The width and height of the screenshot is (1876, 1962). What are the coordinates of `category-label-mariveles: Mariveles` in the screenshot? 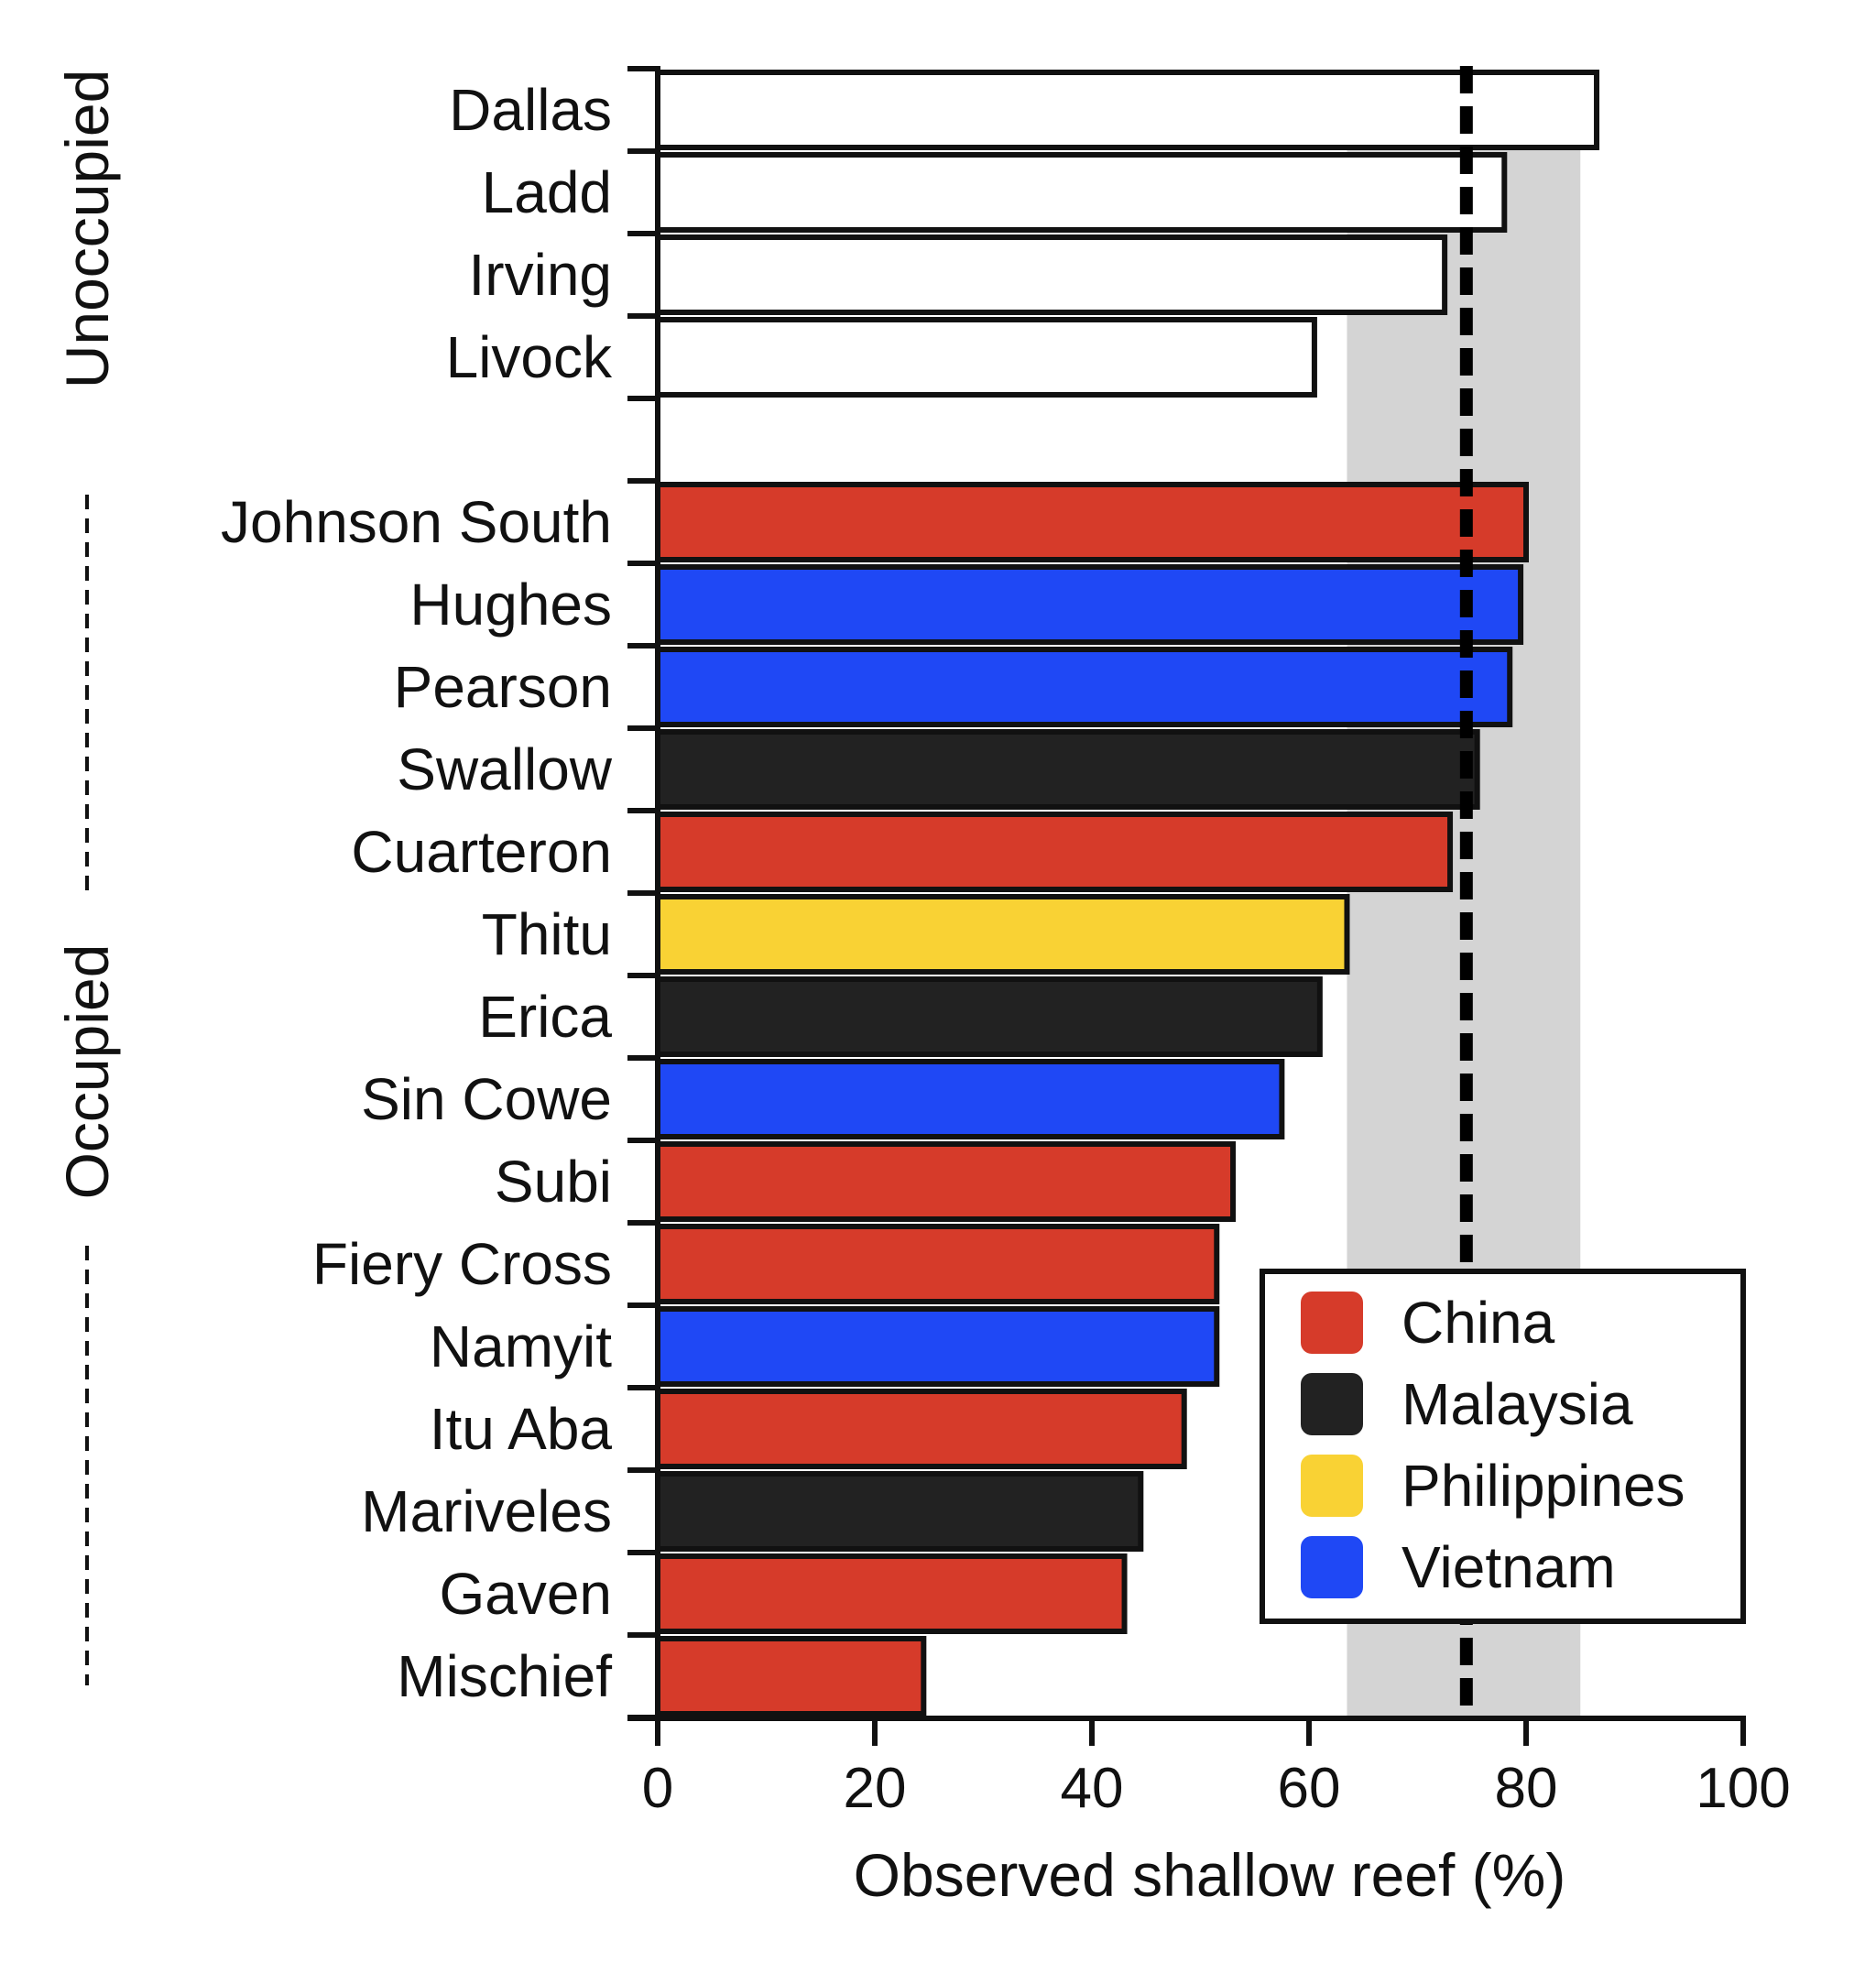 It's located at (486, 1511).